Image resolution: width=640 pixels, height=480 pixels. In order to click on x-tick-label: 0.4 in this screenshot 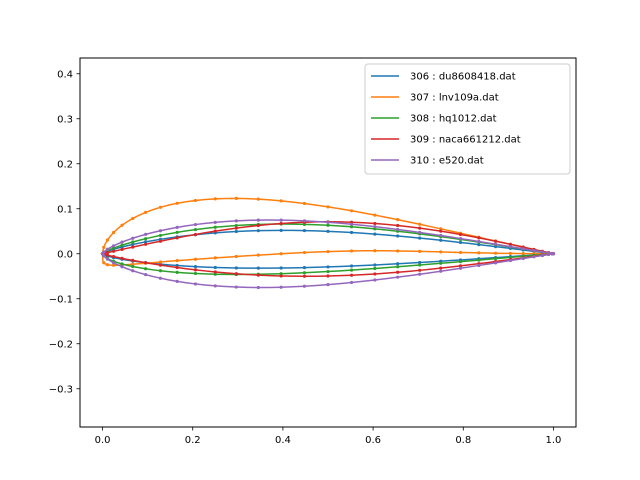, I will do `click(283, 440)`.